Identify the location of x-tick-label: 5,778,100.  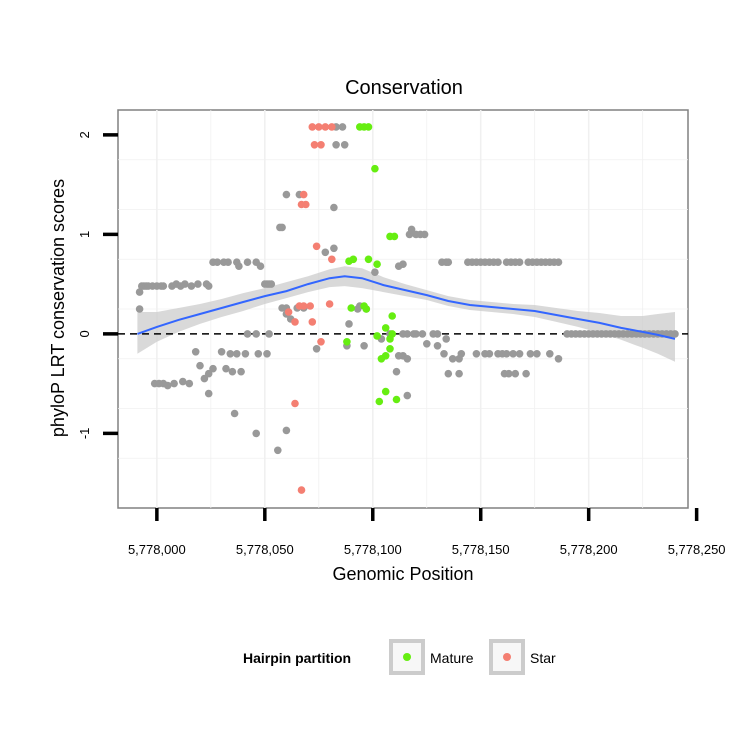
(373, 549).